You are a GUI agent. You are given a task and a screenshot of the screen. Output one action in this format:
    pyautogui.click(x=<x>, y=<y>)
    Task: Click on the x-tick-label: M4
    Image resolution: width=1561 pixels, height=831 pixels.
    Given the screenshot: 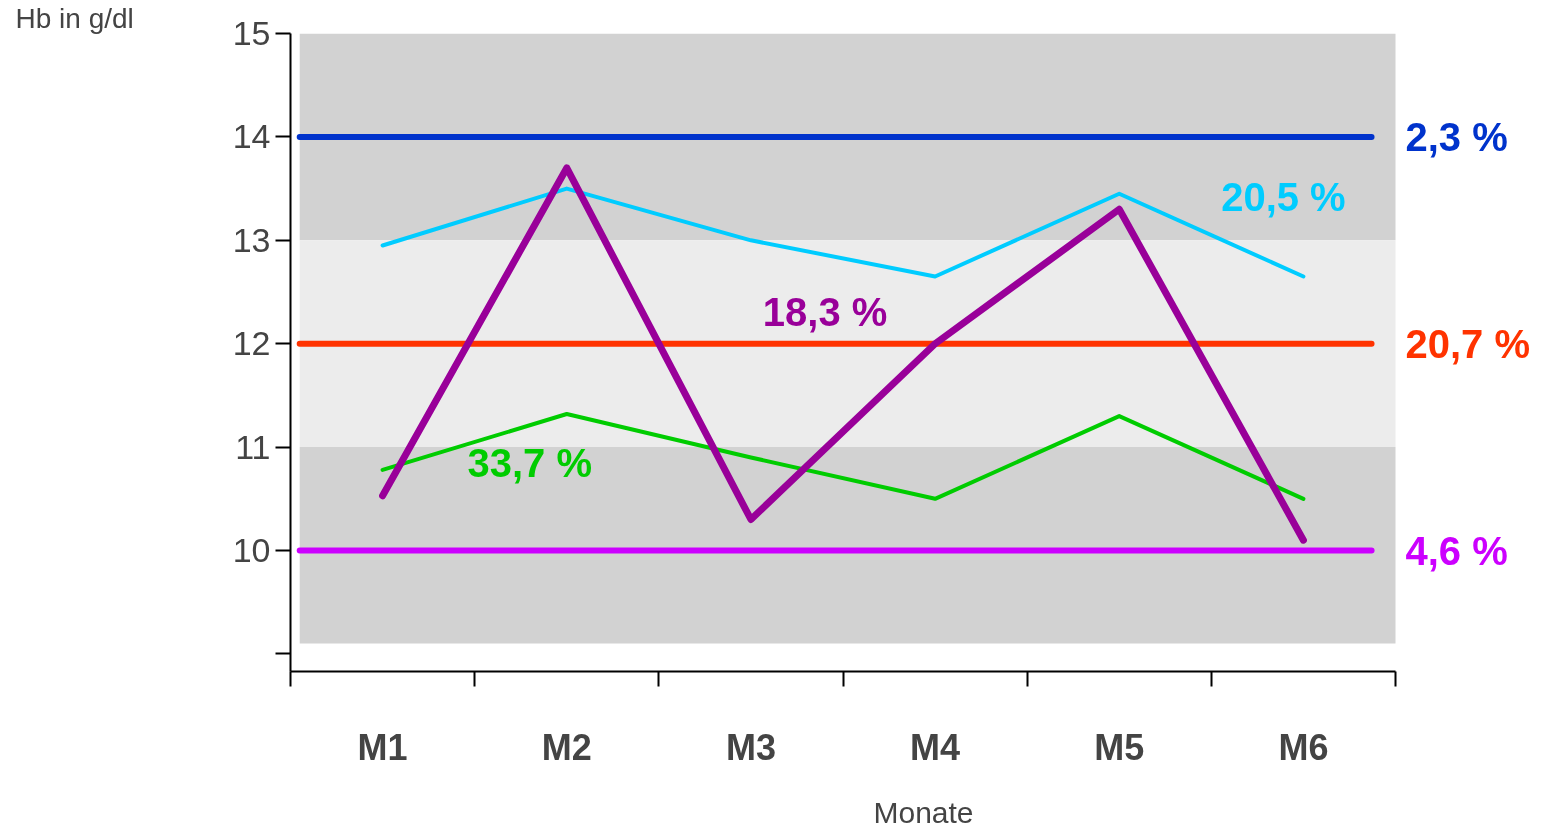 What is the action you would take?
    pyautogui.click(x=935, y=747)
    